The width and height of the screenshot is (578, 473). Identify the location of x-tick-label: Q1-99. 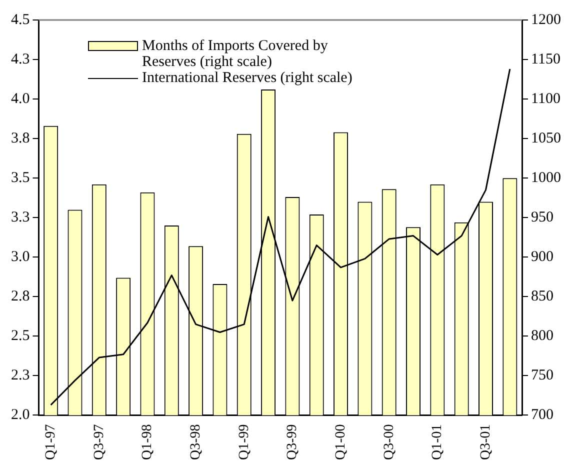
(244, 442).